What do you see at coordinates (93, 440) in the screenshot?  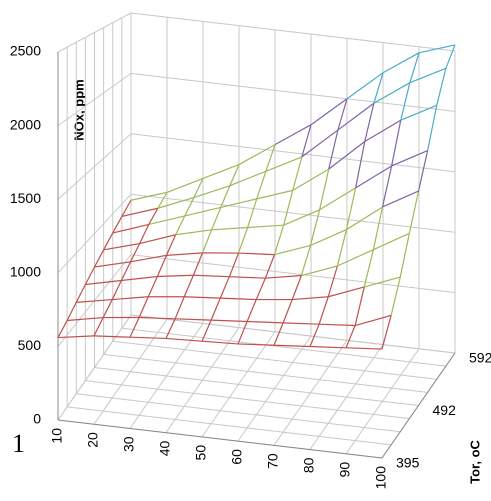 I see `x-tick-label: 20` at bounding box center [93, 440].